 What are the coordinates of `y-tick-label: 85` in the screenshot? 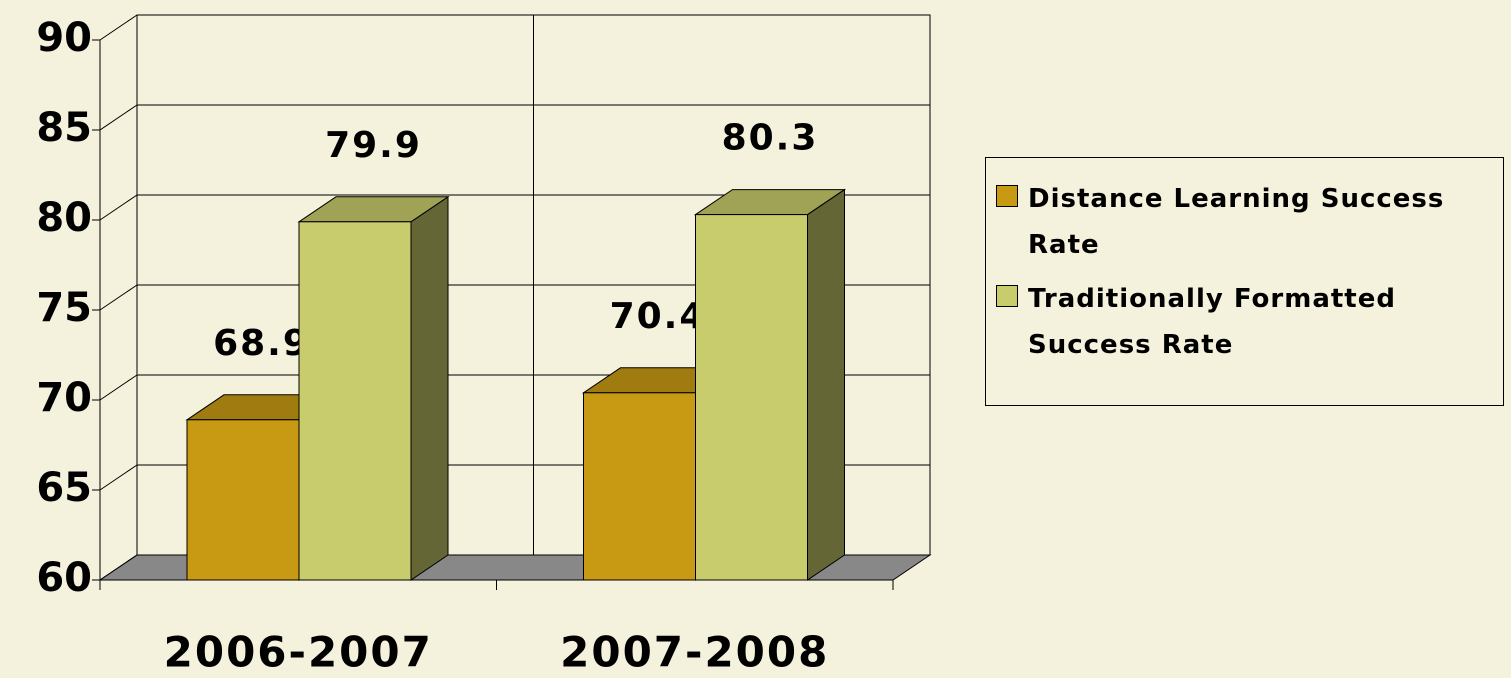 It's located at (64, 128).